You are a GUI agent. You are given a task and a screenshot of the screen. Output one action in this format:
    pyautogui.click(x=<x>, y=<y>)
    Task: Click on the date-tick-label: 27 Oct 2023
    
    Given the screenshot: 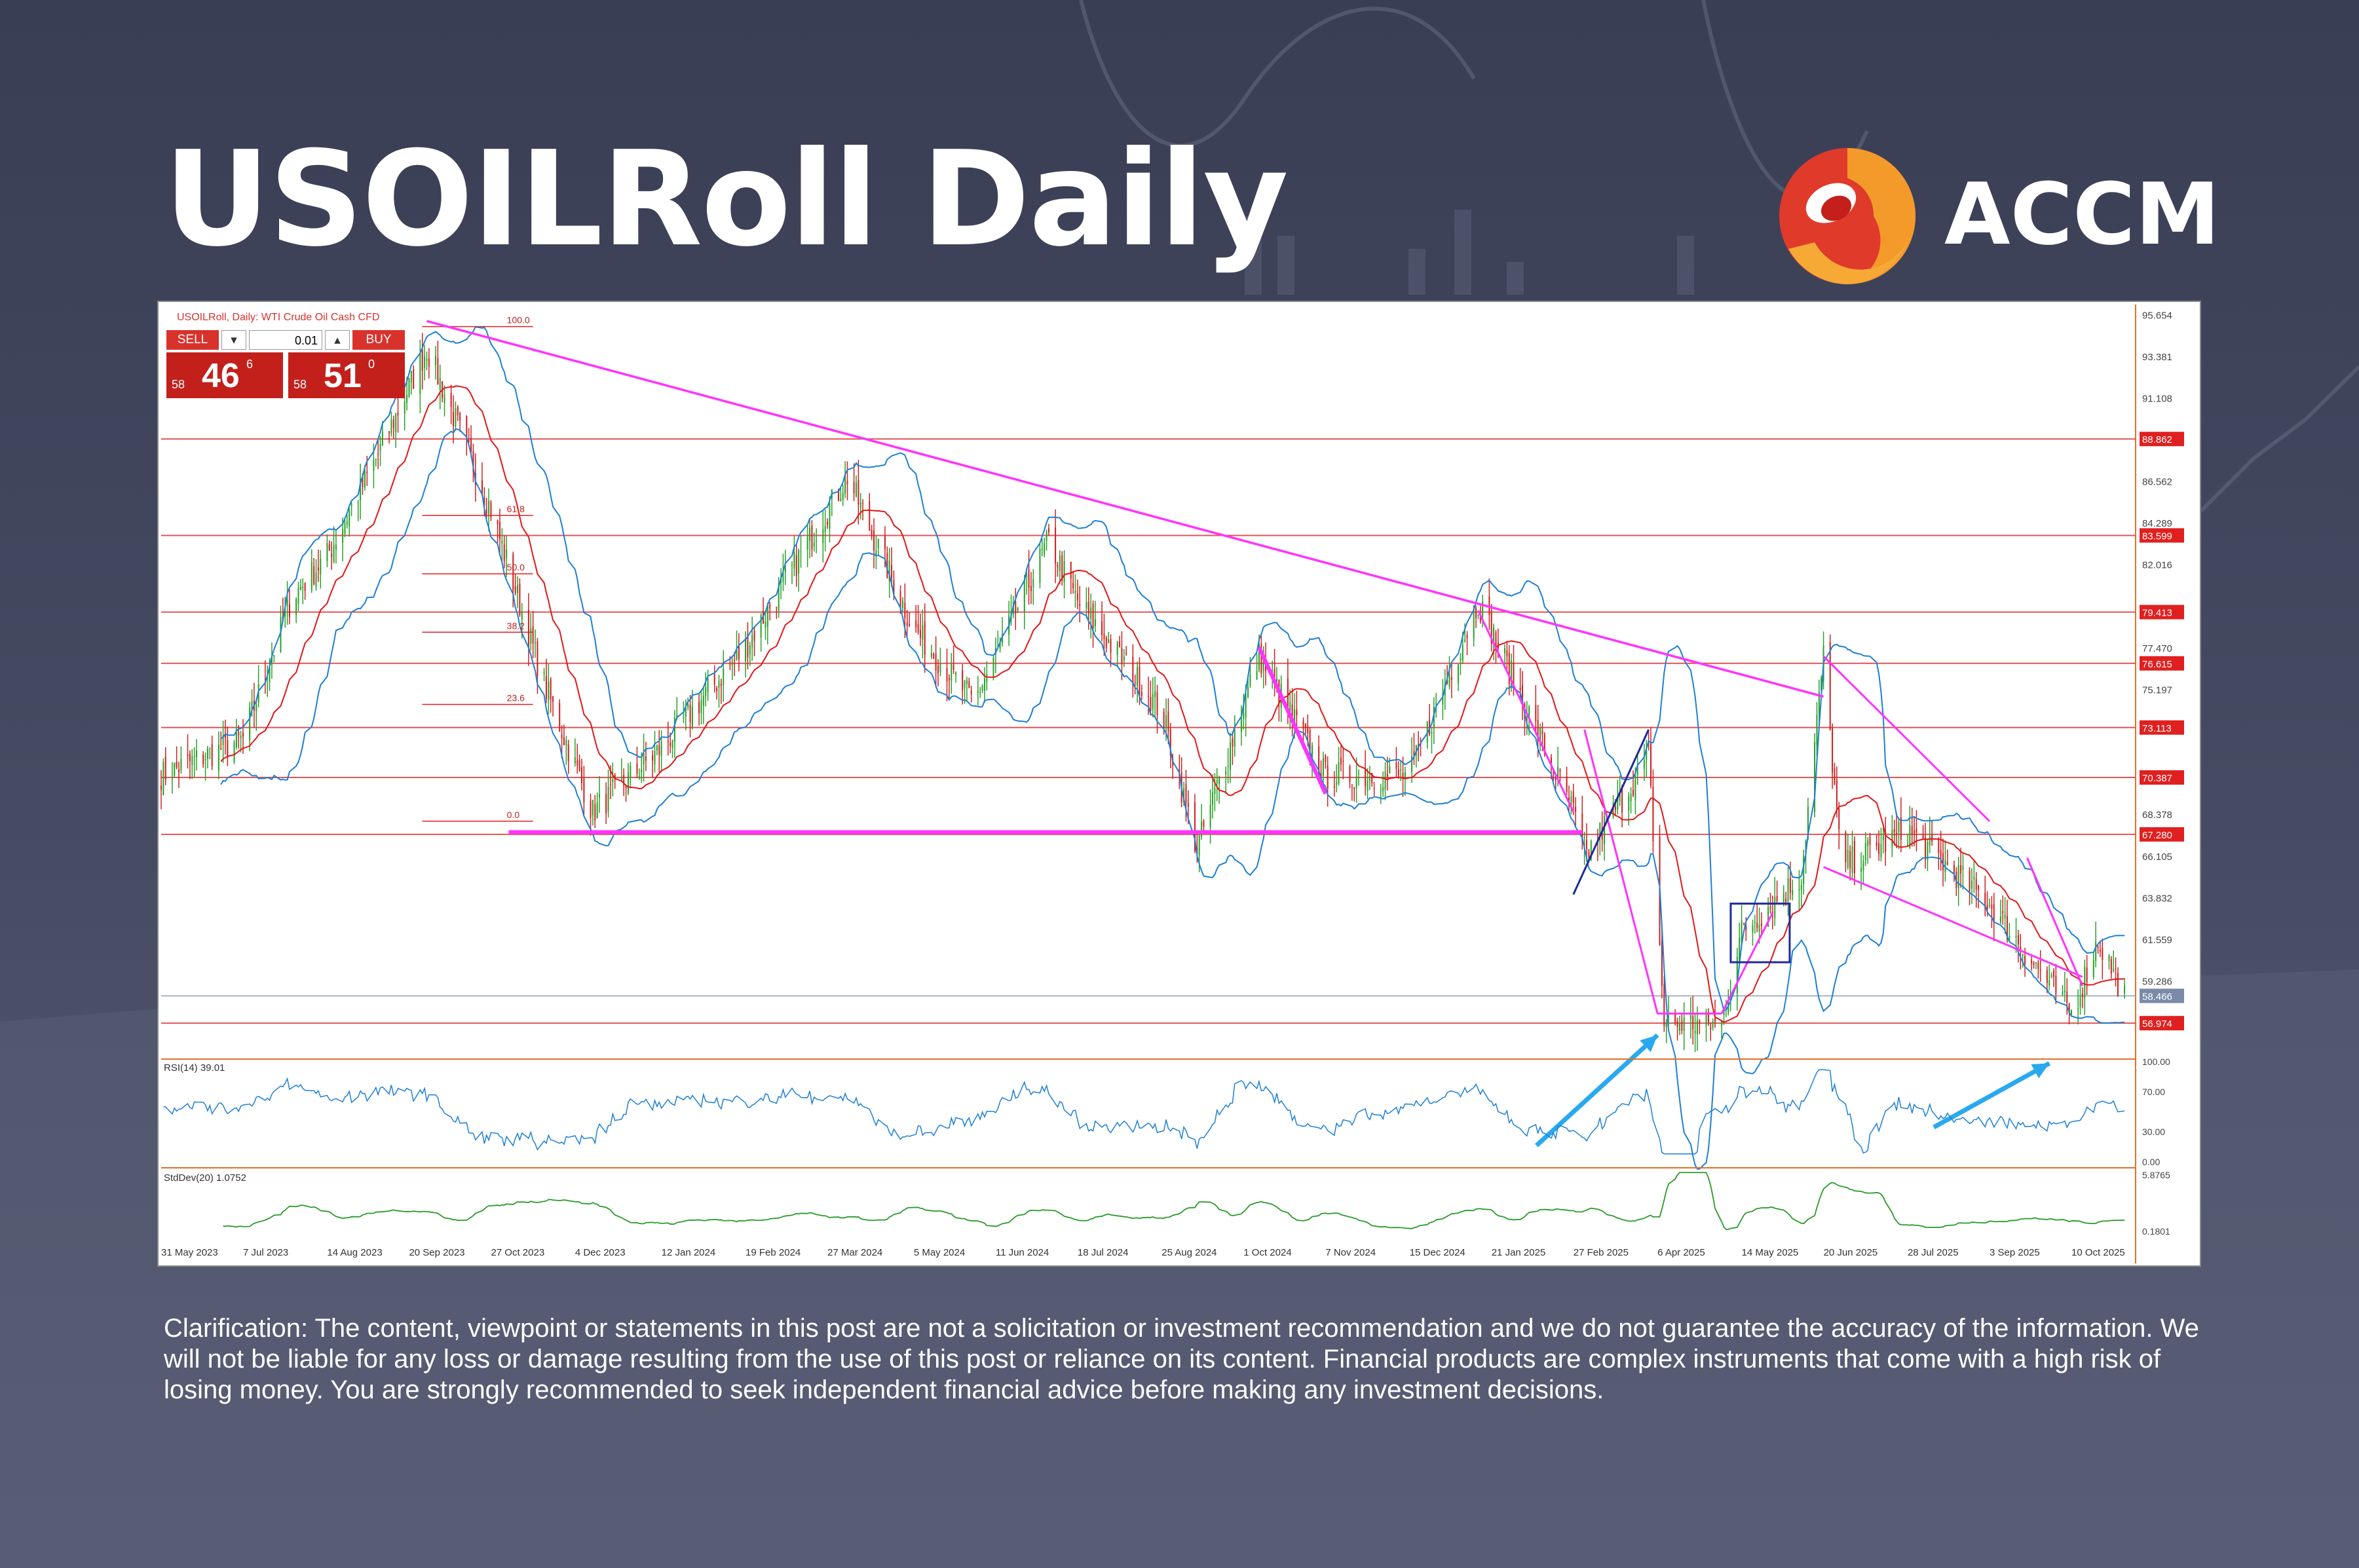 What is the action you would take?
    pyautogui.click(x=517, y=1252)
    